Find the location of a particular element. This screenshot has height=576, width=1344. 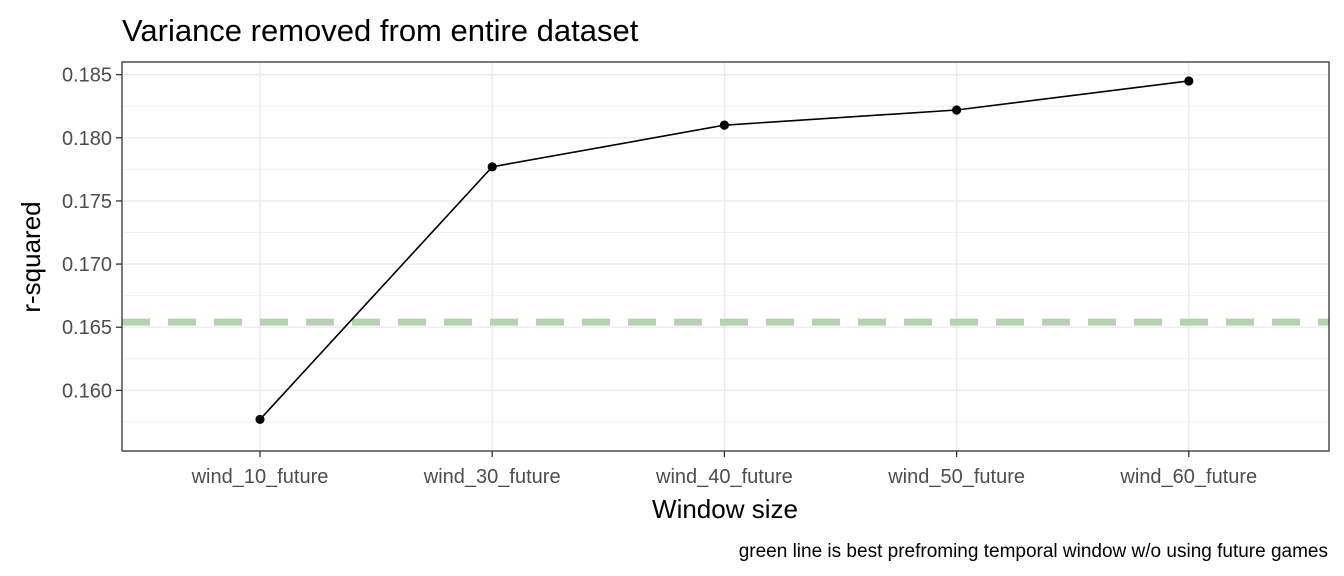

x-tick-label: wind_10_future is located at coordinates (260, 477).